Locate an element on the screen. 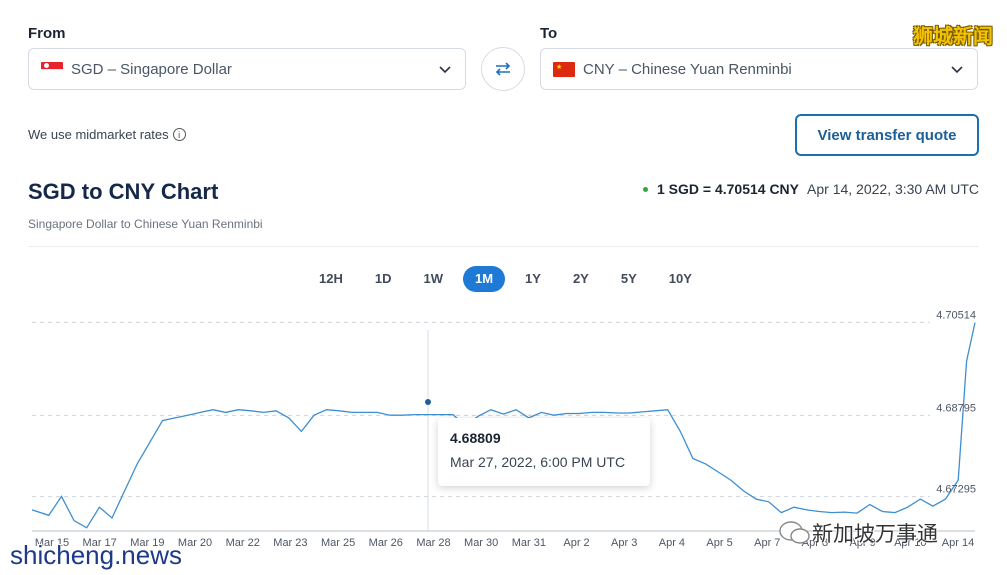 The image size is (1007, 575). watermark-top-right: 狮城新闻 is located at coordinates (953, 37).